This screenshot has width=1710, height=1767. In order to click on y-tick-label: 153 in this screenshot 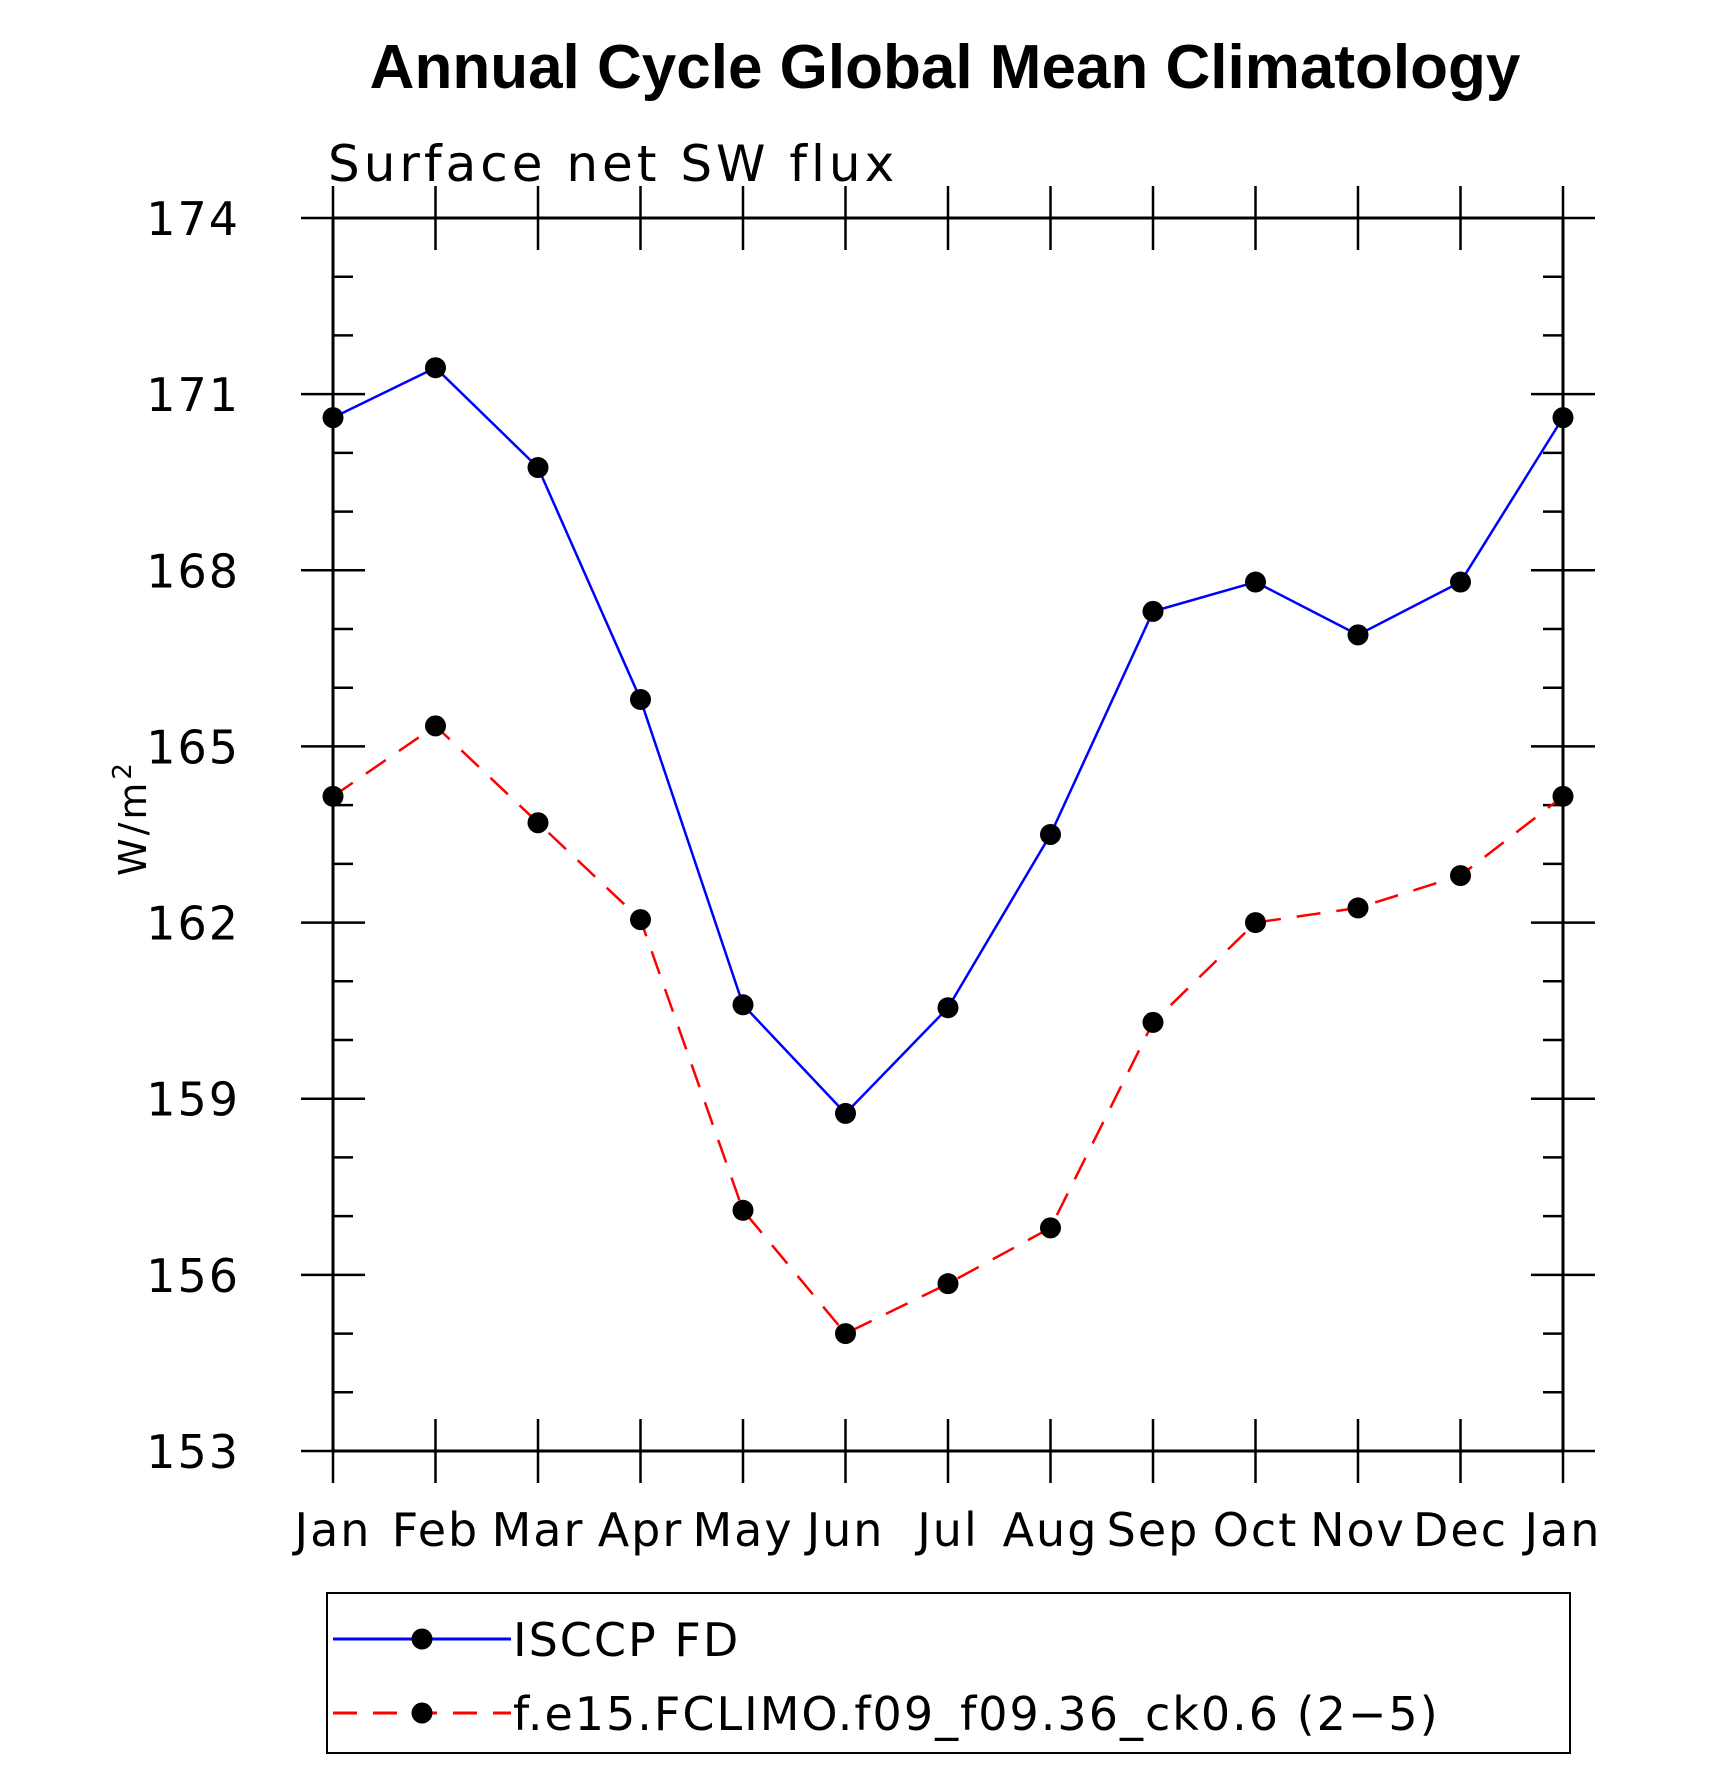, I will do `click(193, 1452)`.